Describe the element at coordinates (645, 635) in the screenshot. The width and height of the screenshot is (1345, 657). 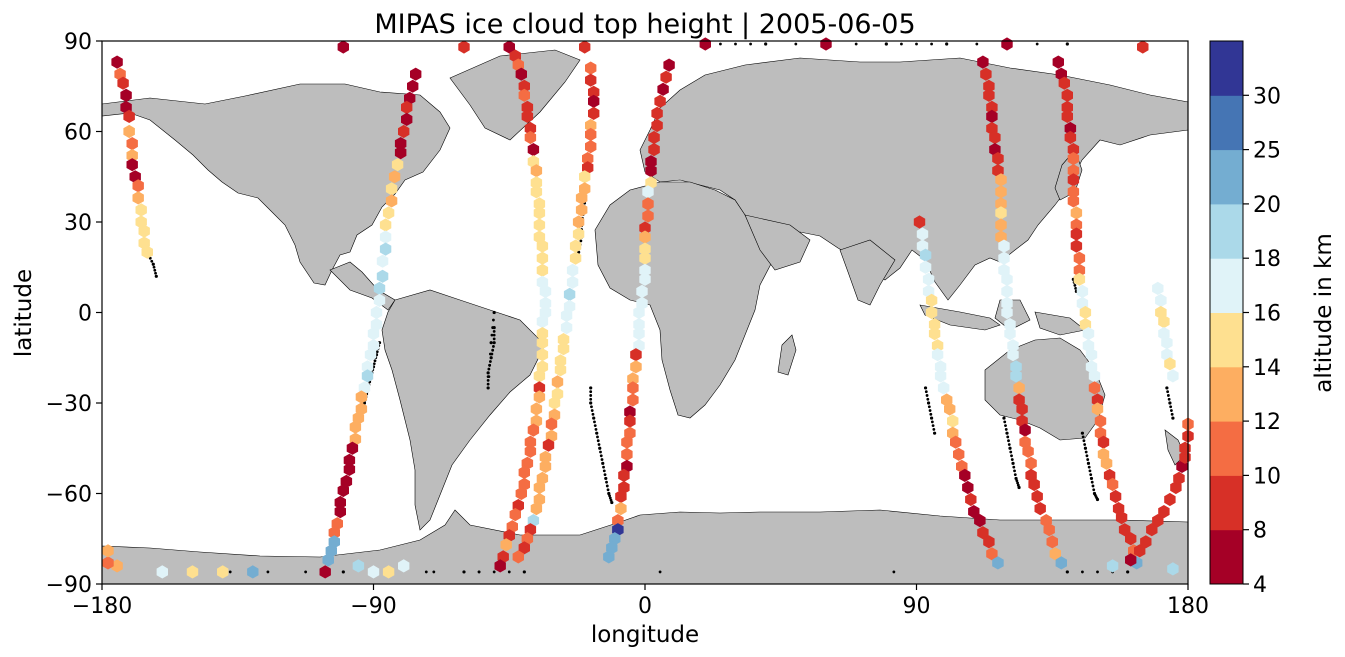
I see `x-axis-label: longitude` at that location.